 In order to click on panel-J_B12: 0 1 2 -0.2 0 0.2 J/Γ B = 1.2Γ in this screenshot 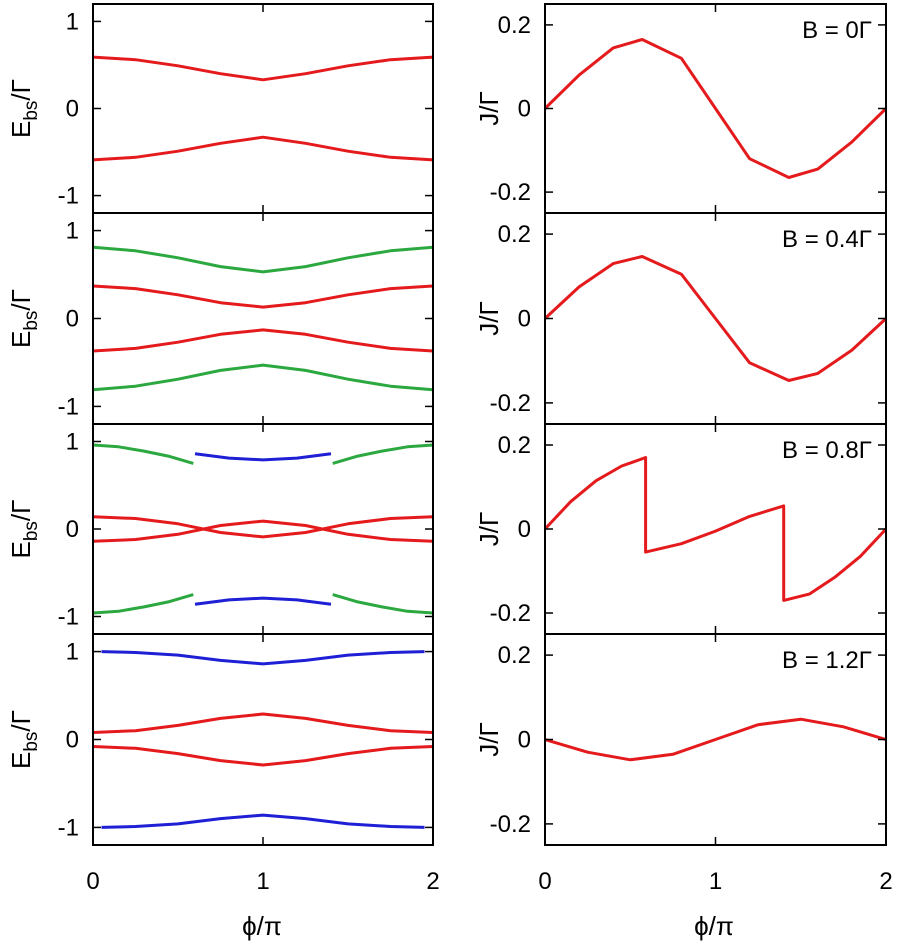, I will do `click(683, 764)`.